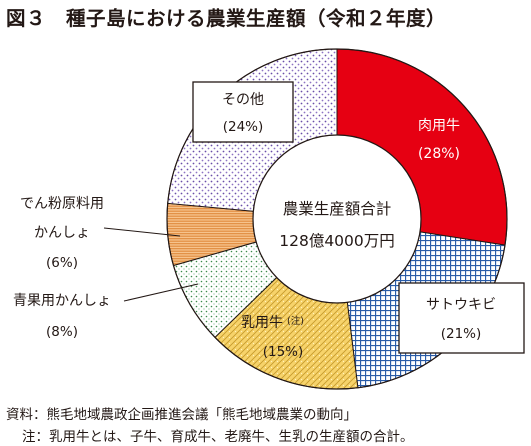  What do you see at coordinates (62, 301) in the screenshot?
I see `slice-label-table-sweet-potato: 青果用かんしょ` at bounding box center [62, 301].